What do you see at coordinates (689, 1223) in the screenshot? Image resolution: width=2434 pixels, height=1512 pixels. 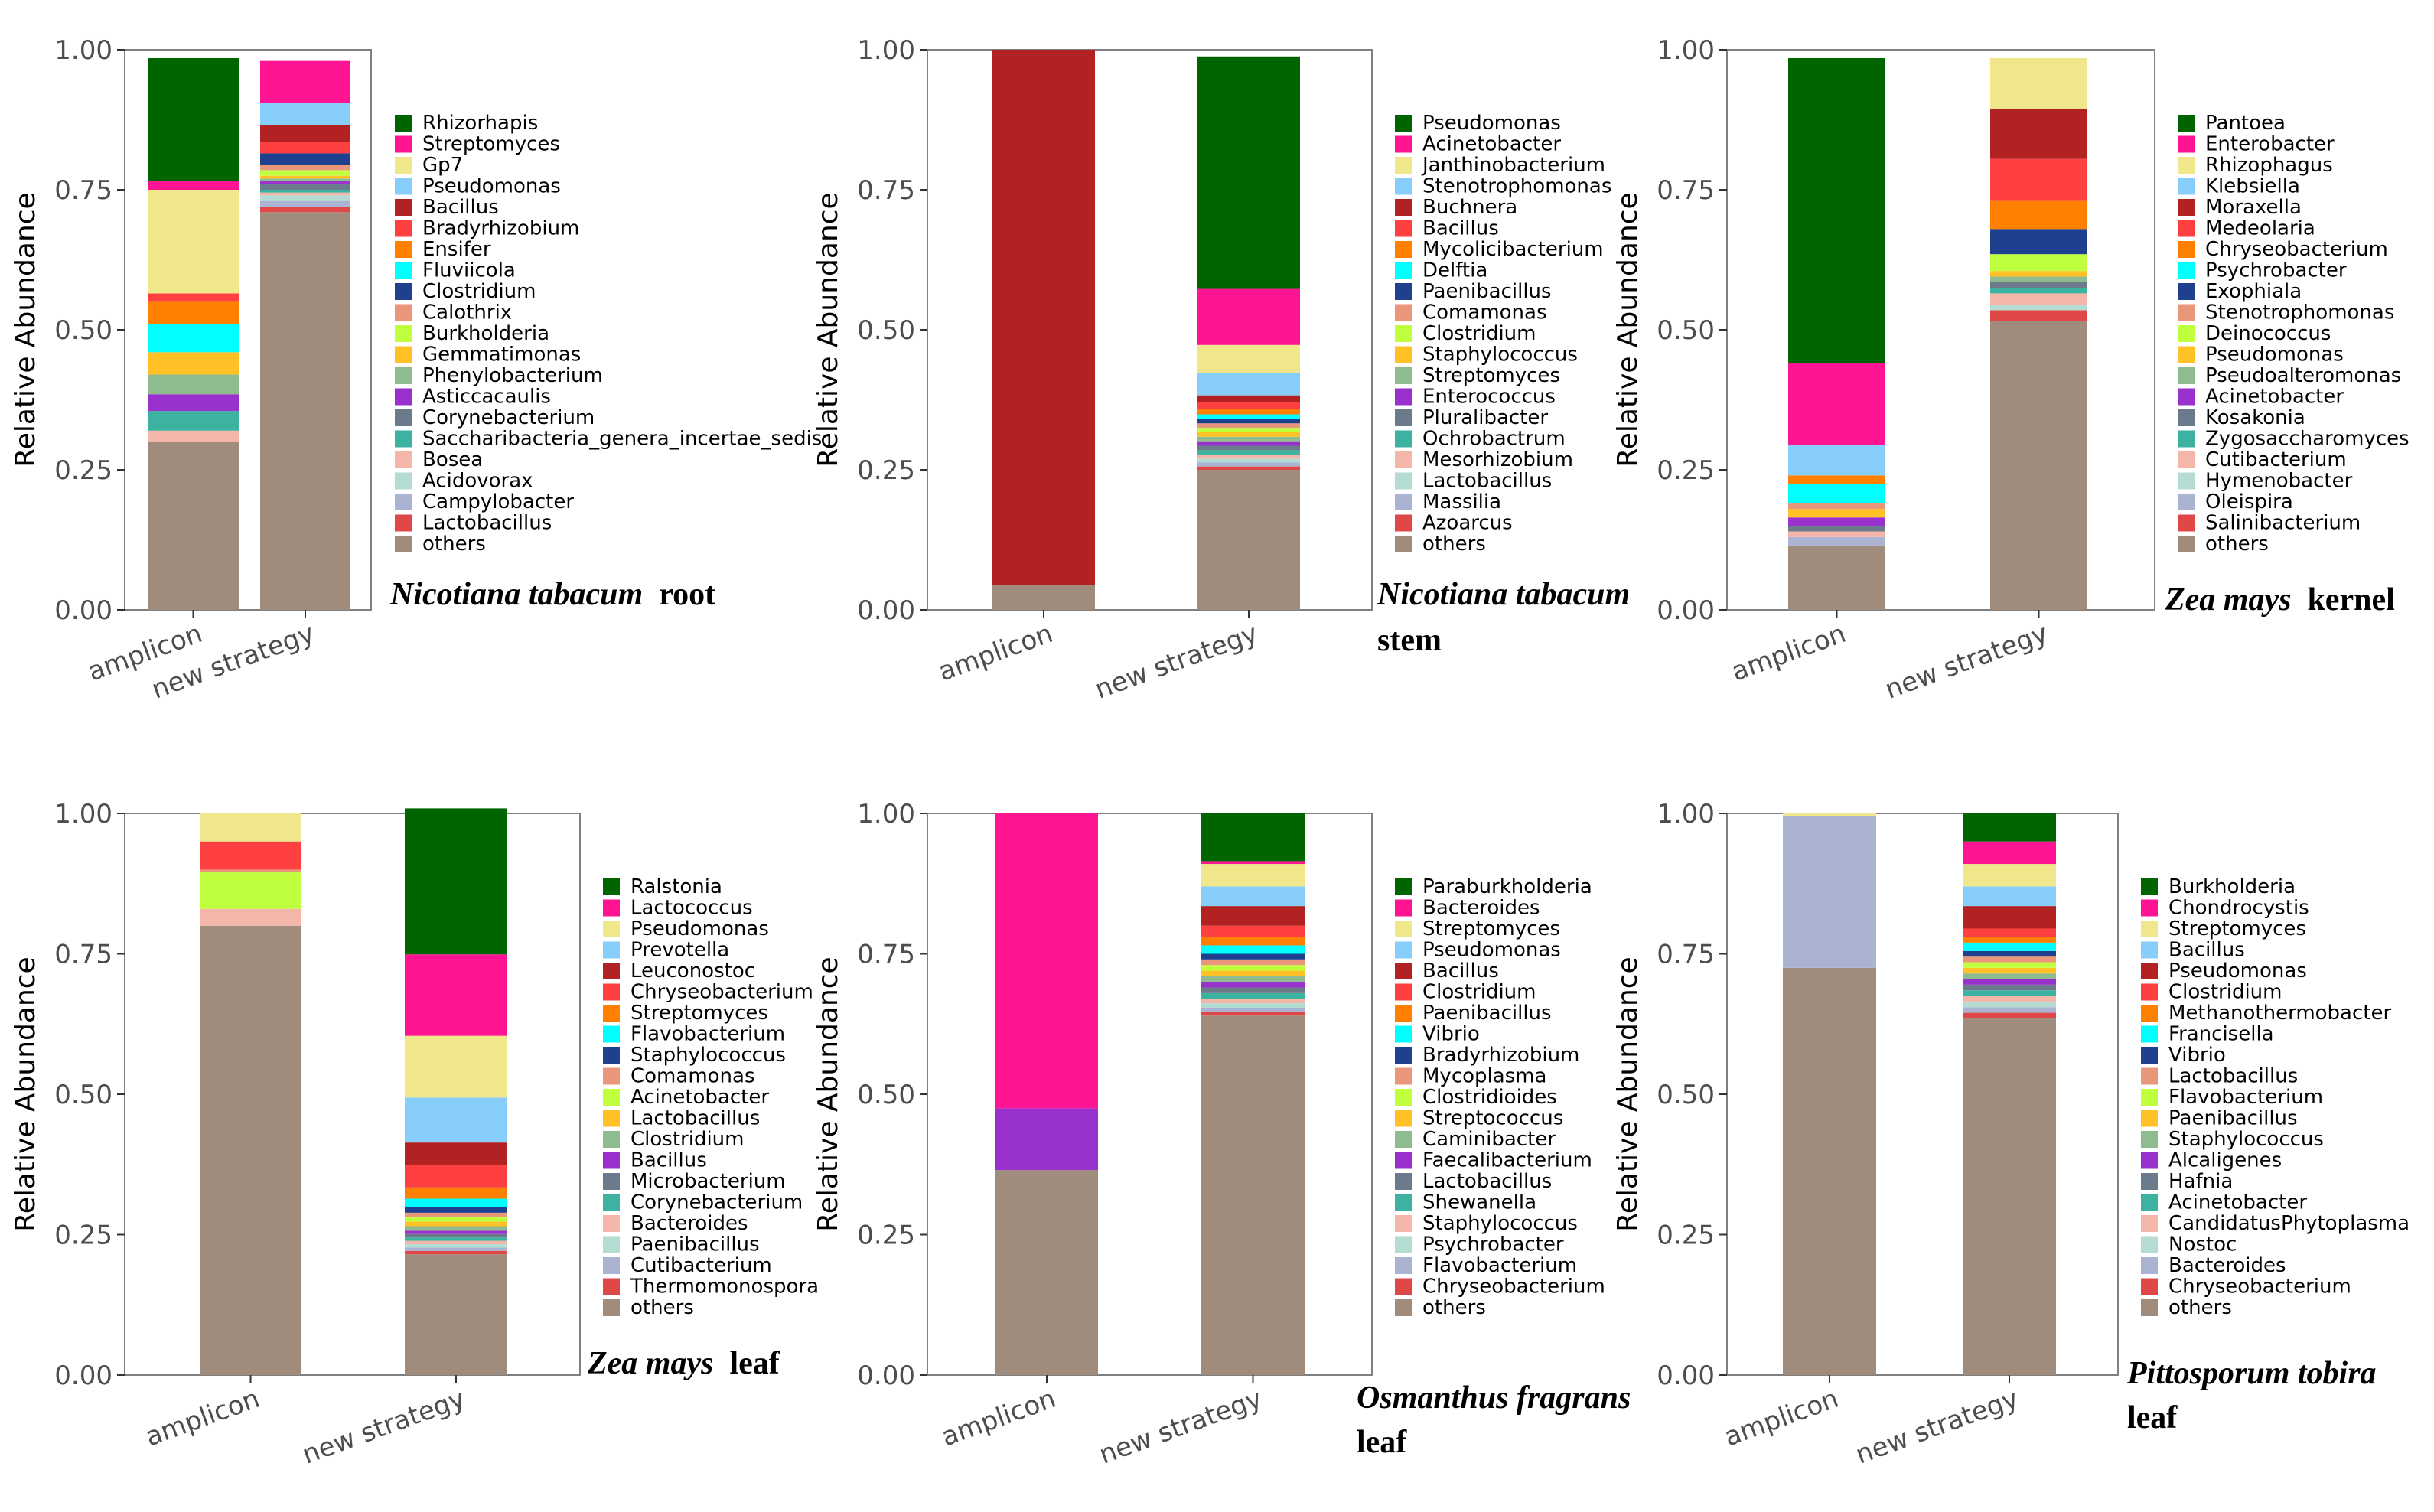 I see `legend-label: Bacteroides` at bounding box center [689, 1223].